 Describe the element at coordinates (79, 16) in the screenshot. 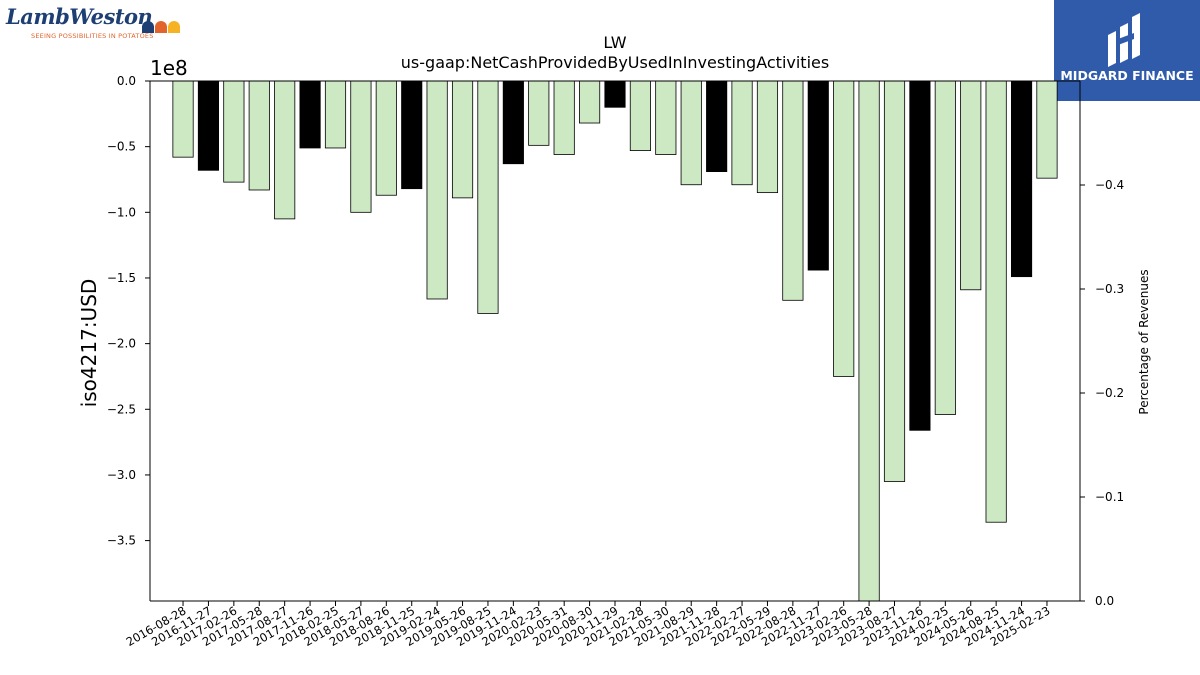

I see `lamb-weston-wordmark: LambWeston` at that location.